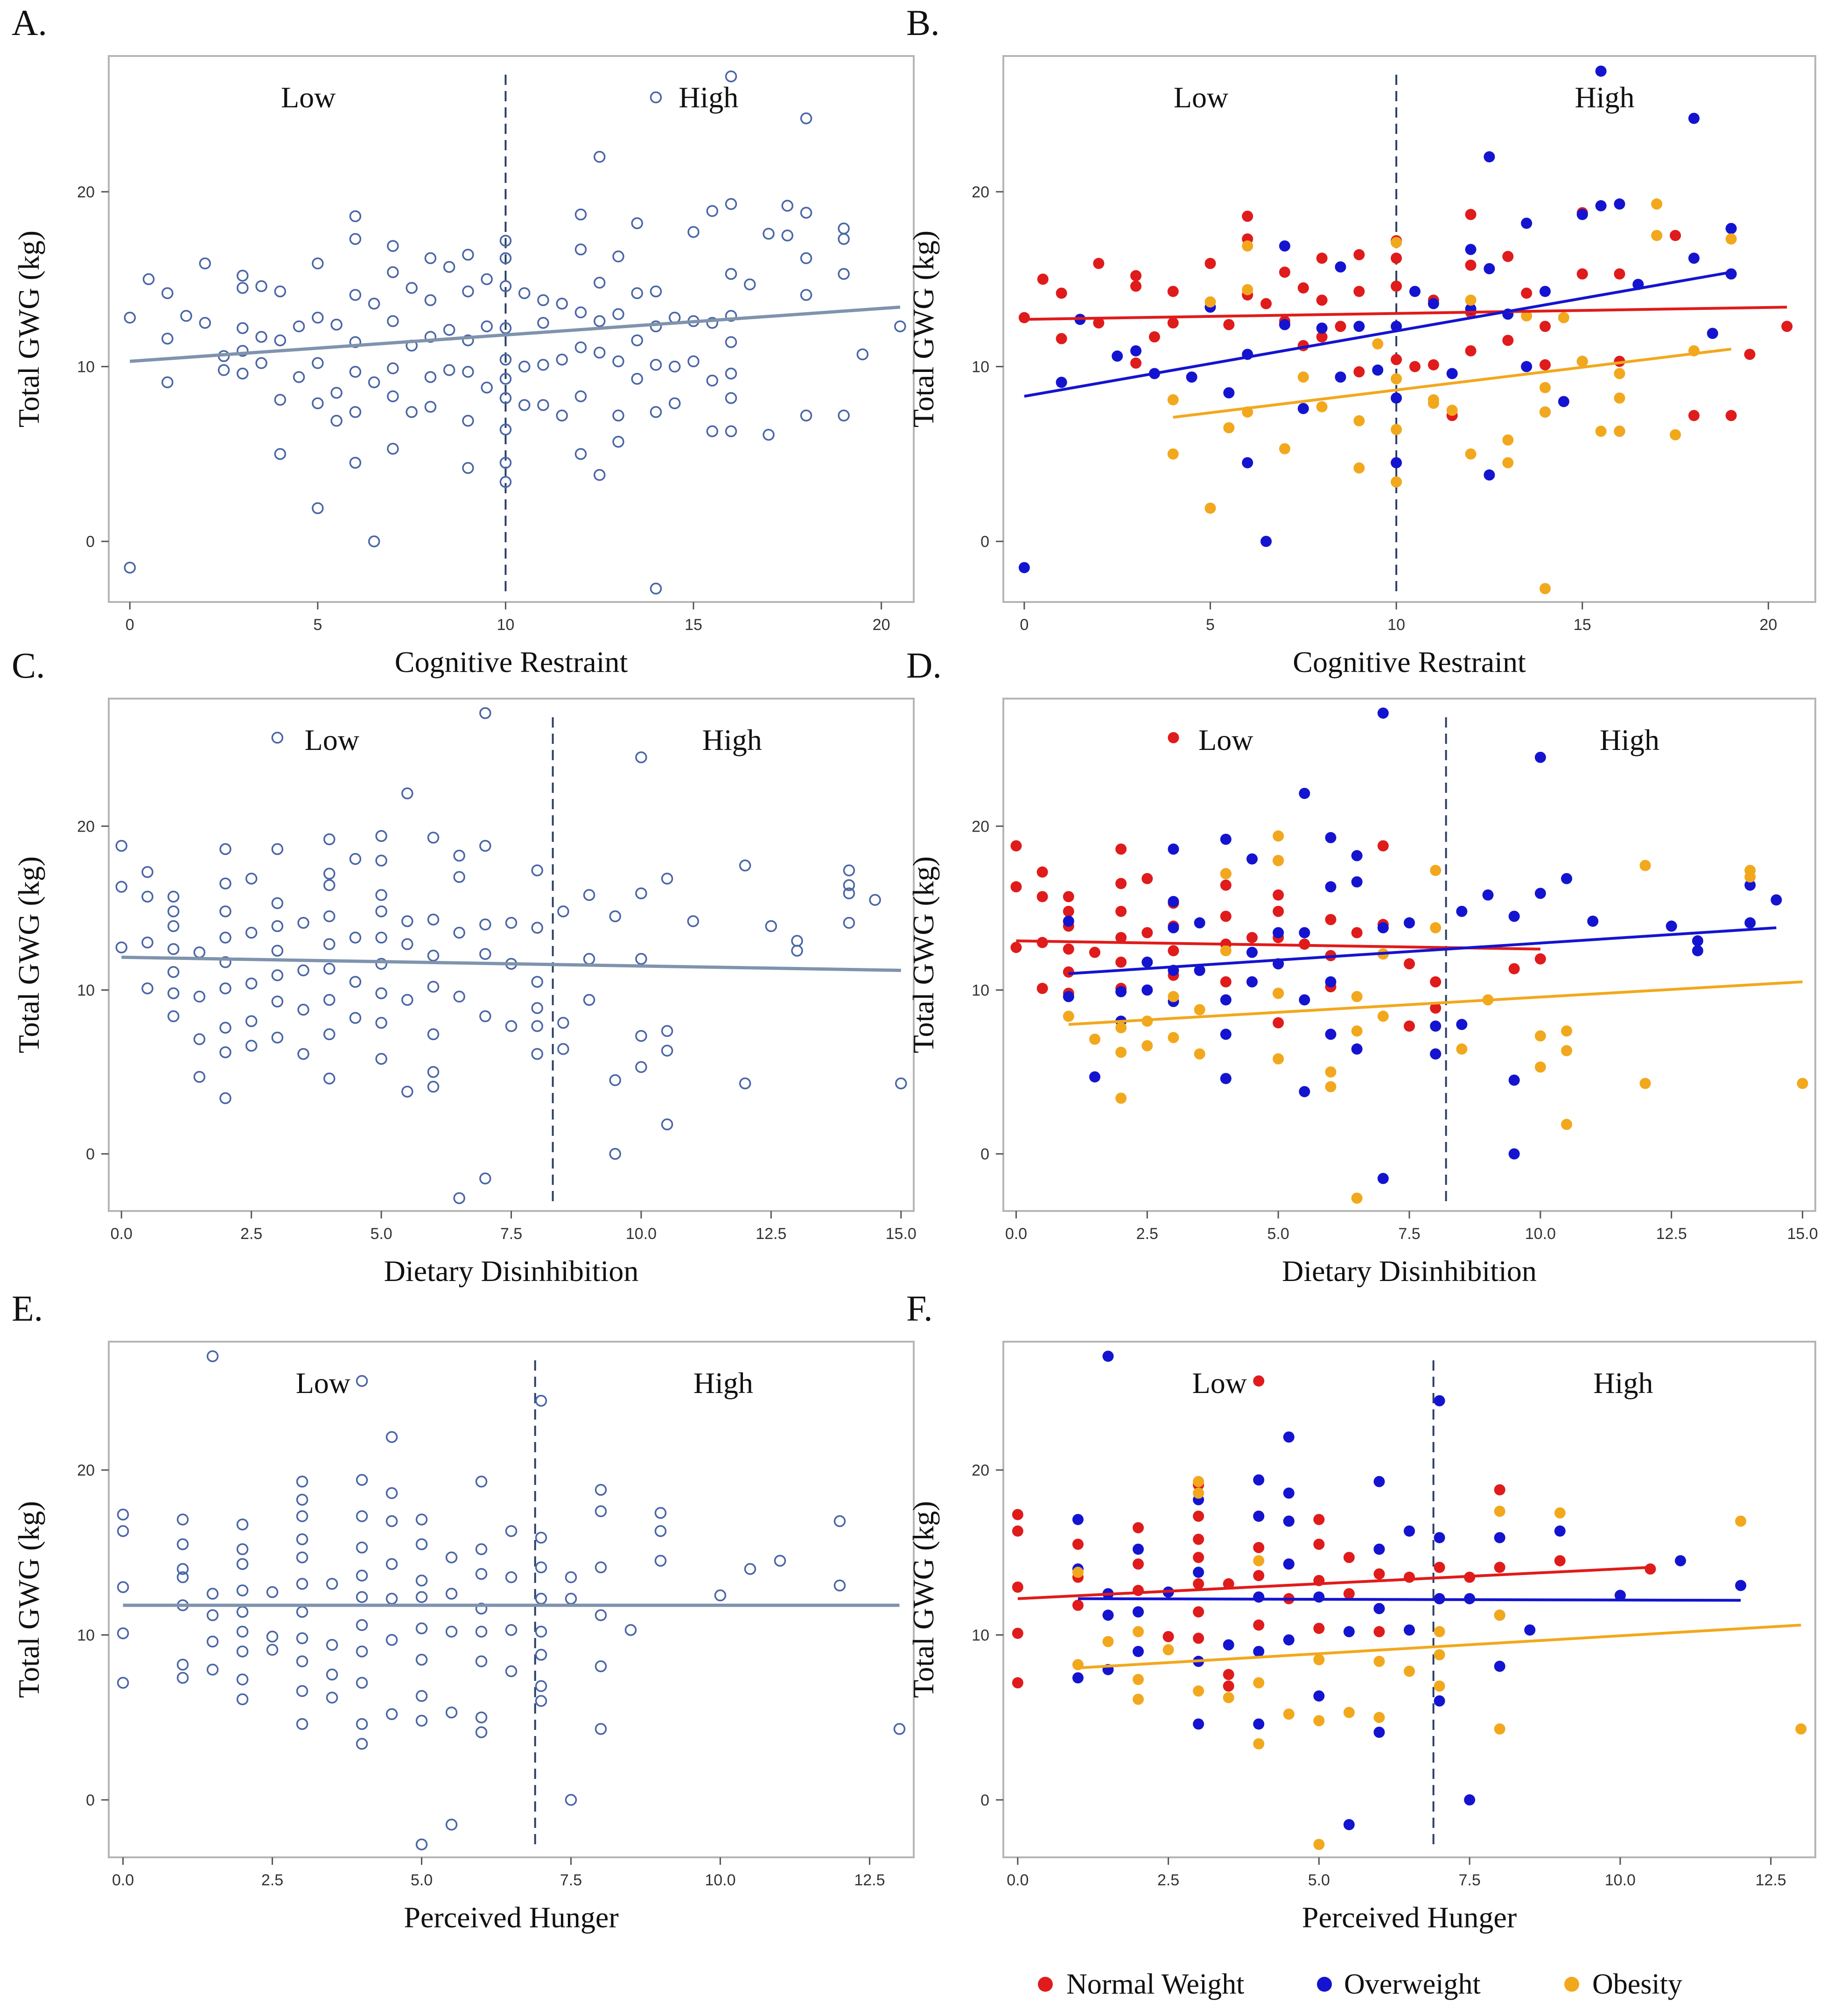 This screenshot has height=2016, width=1827. What do you see at coordinates (1605, 97) in the screenshot?
I see `high-group-label: High` at bounding box center [1605, 97].